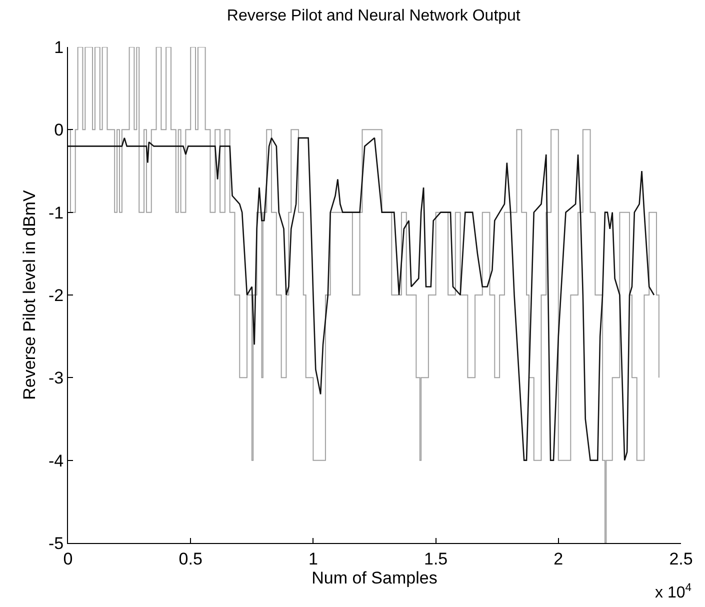 Image resolution: width=705 pixels, height=607 pixels. Describe the element at coordinates (313, 558) in the screenshot. I see `x-tick-label: 1` at that location.